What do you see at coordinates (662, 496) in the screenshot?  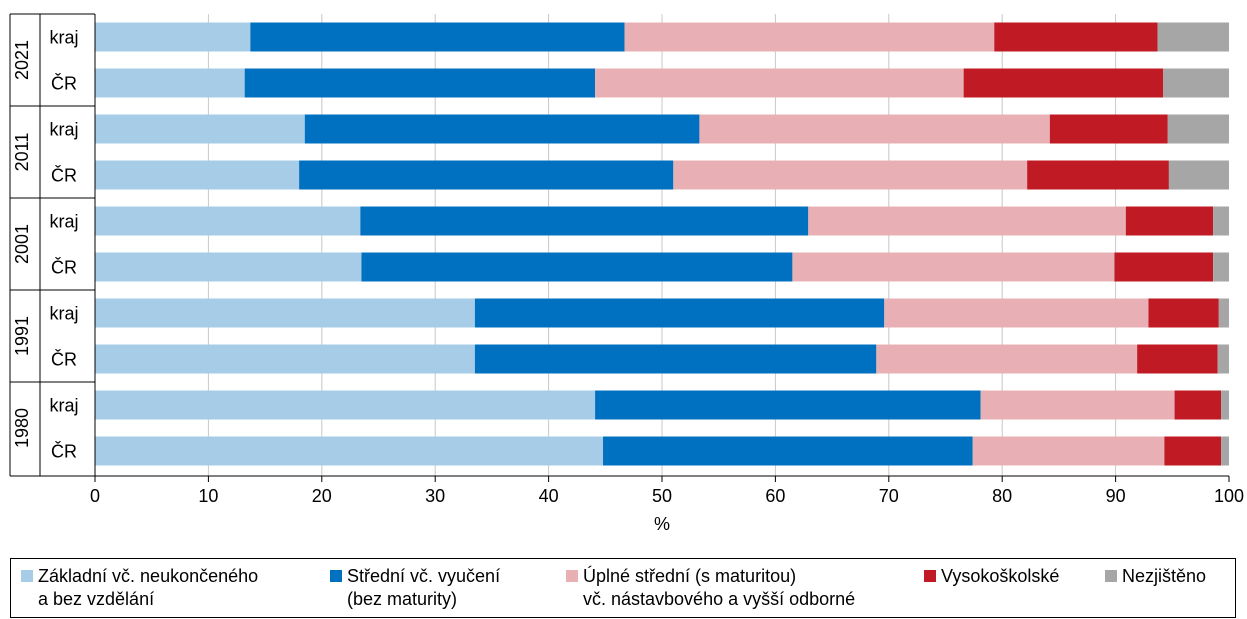 I see `x-tick-label: 50` at bounding box center [662, 496].